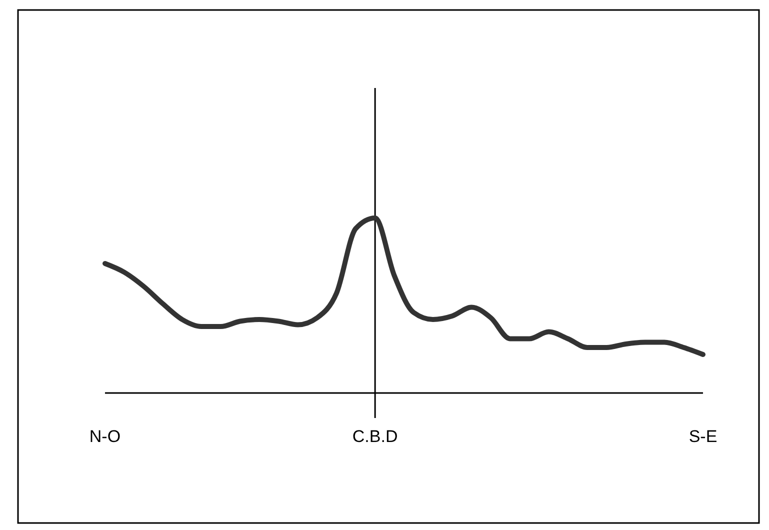 Image resolution: width=769 pixels, height=530 pixels. Describe the element at coordinates (375, 436) in the screenshot. I see `x-tick-label: C.B.D` at that location.